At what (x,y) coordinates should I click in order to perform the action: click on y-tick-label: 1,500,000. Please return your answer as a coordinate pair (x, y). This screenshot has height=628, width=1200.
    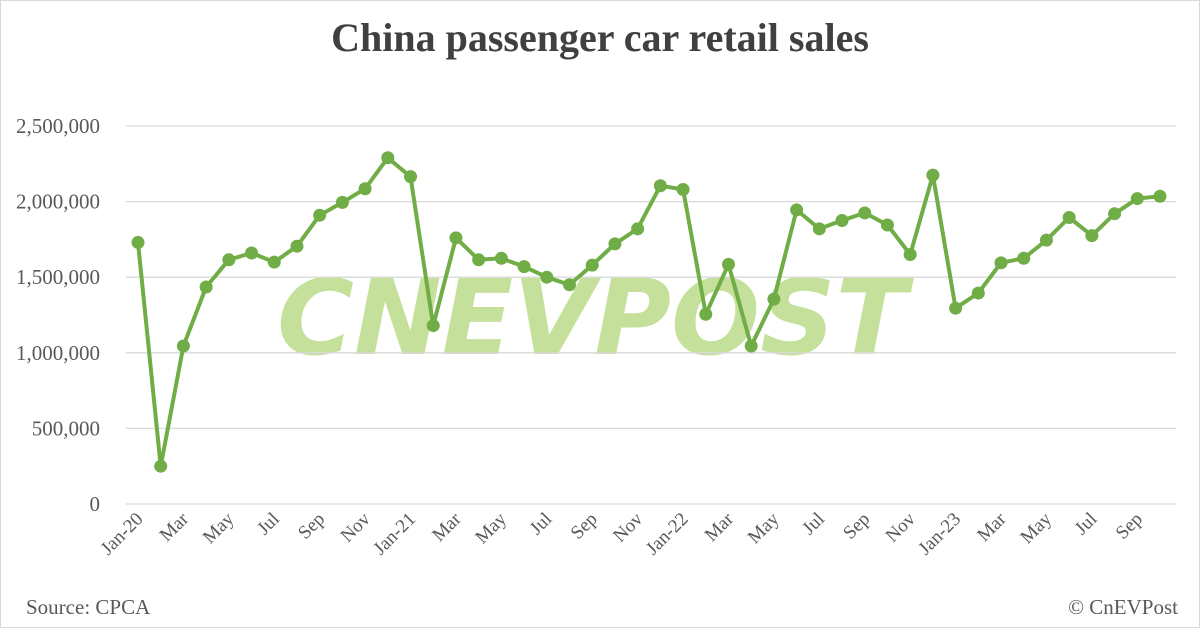
    Looking at the image, I should click on (58, 277).